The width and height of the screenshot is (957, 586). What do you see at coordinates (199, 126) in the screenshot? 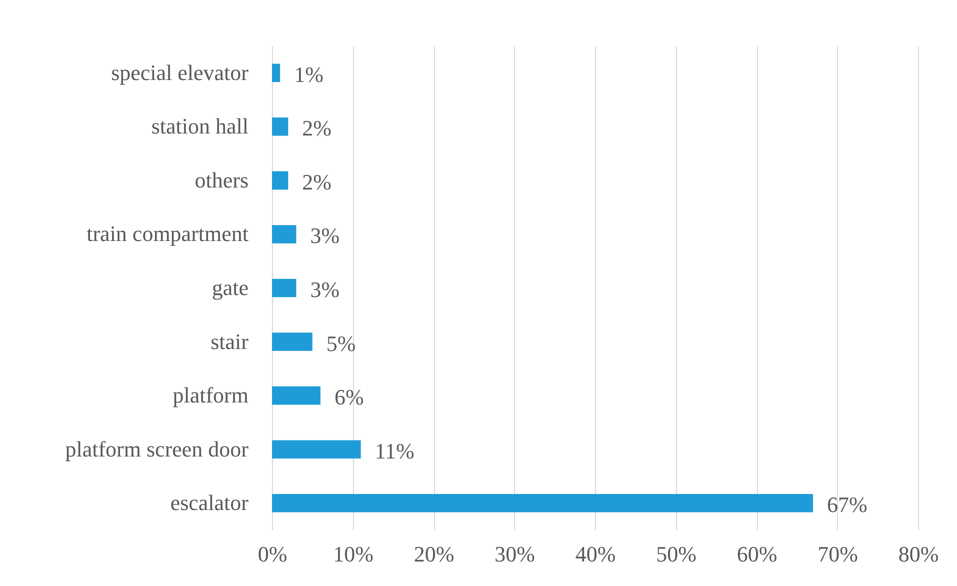
I see `y-tick-label: station hall` at bounding box center [199, 126].